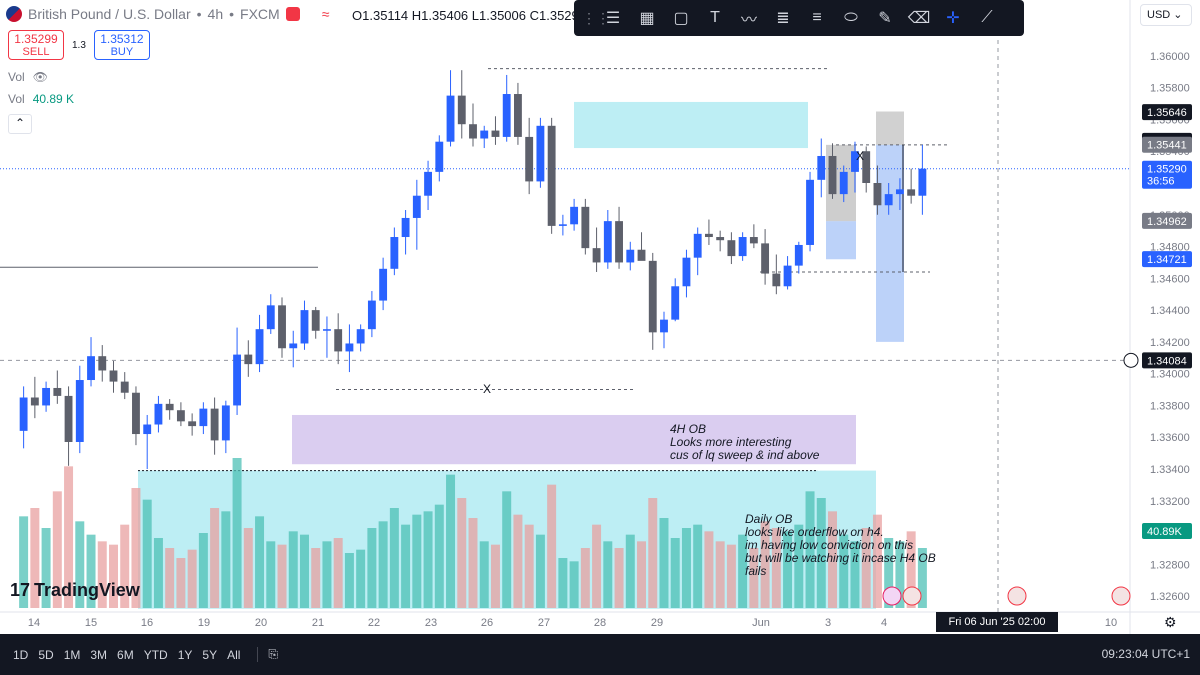 The width and height of the screenshot is (1200, 675). I want to click on range-6m: 6M, so click(125, 654).